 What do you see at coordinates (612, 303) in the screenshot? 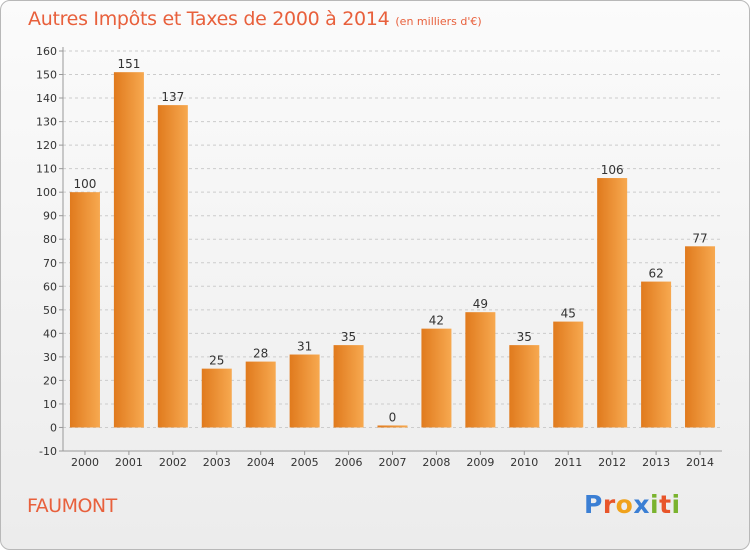
I see `bar-2012` at bounding box center [612, 303].